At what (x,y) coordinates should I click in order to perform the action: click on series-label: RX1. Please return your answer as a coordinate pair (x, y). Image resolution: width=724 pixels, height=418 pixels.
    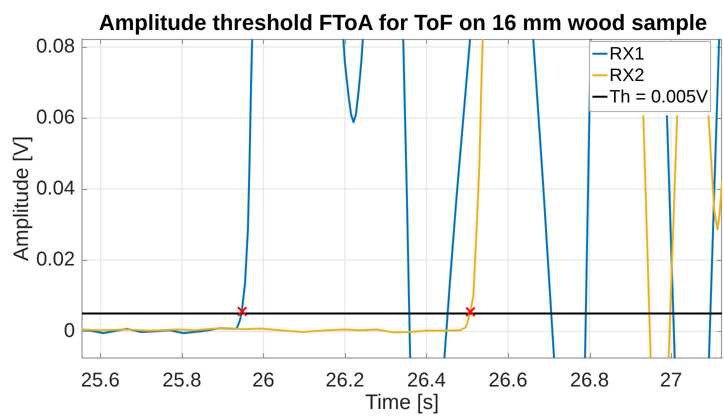
    Looking at the image, I should click on (626, 54).